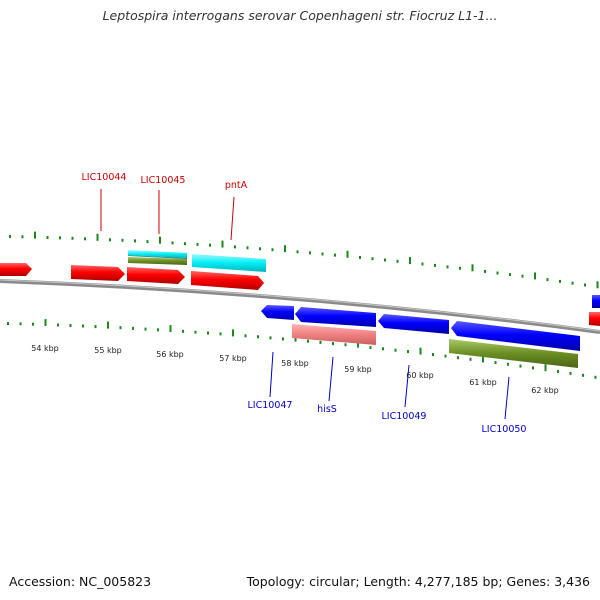 This screenshot has height=600, width=600. Describe the element at coordinates (104, 177) in the screenshot. I see `gene-label-lic10044: LIC10044` at that location.